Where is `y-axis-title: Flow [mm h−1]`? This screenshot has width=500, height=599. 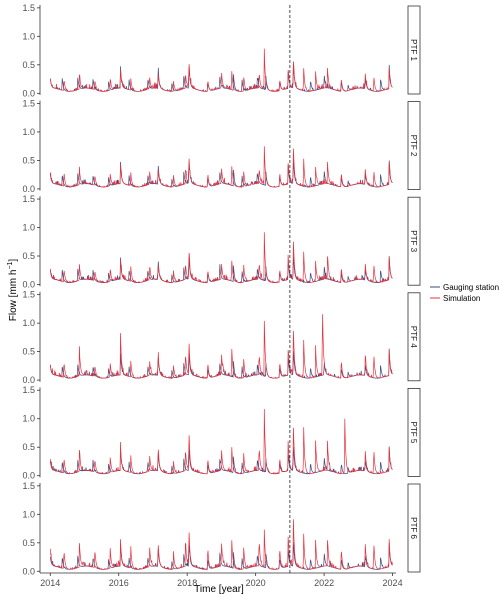
y-axis-title: Flow [mm h−1] is located at coordinates (13, 290).